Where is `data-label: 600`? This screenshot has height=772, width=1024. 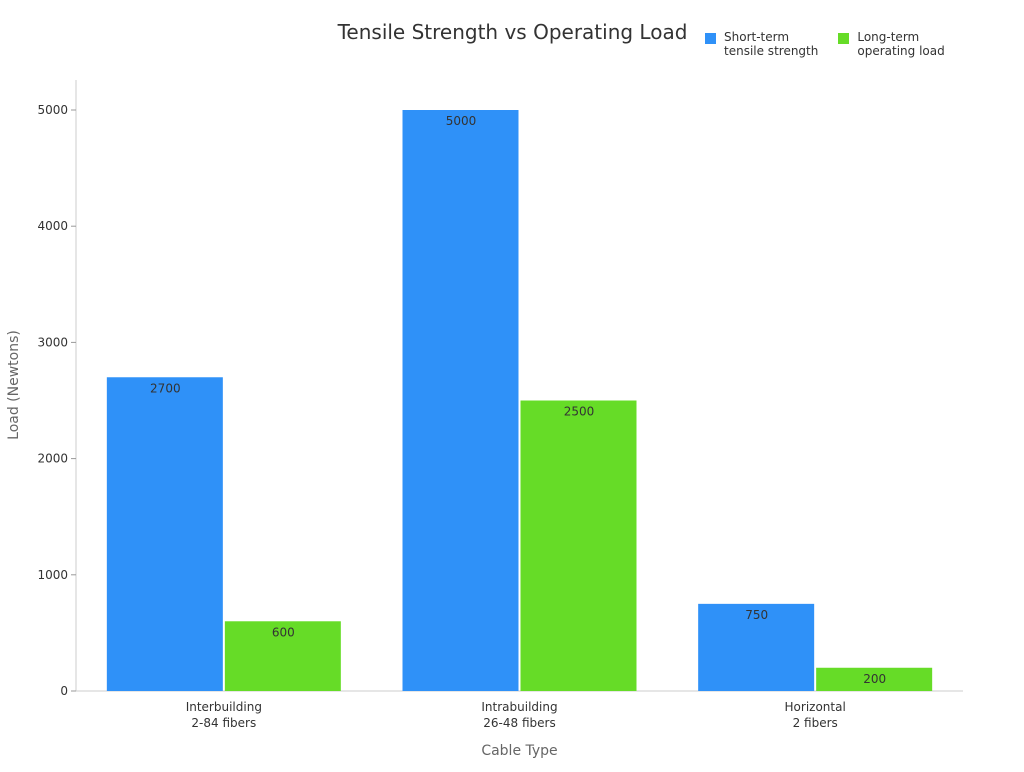
data-label: 600 is located at coordinates (283, 632).